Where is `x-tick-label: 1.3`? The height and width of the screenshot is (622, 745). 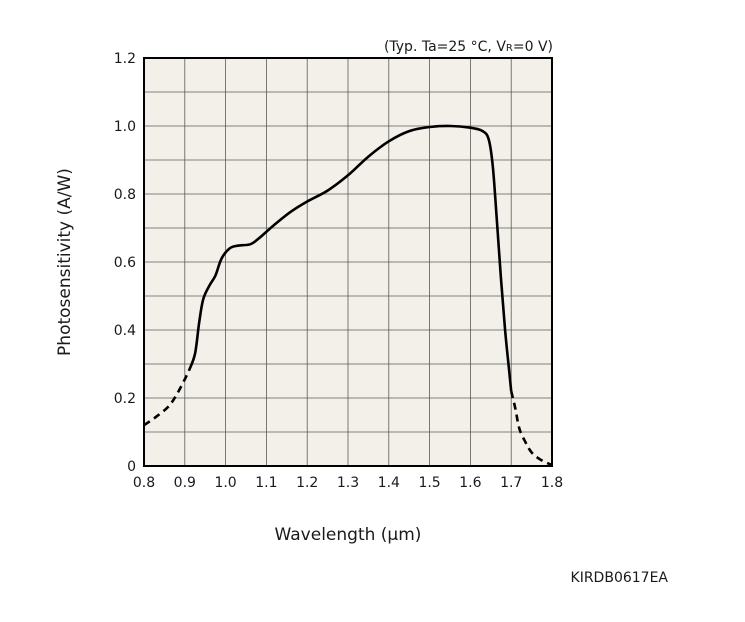
x-tick-label: 1.3 is located at coordinates (348, 483).